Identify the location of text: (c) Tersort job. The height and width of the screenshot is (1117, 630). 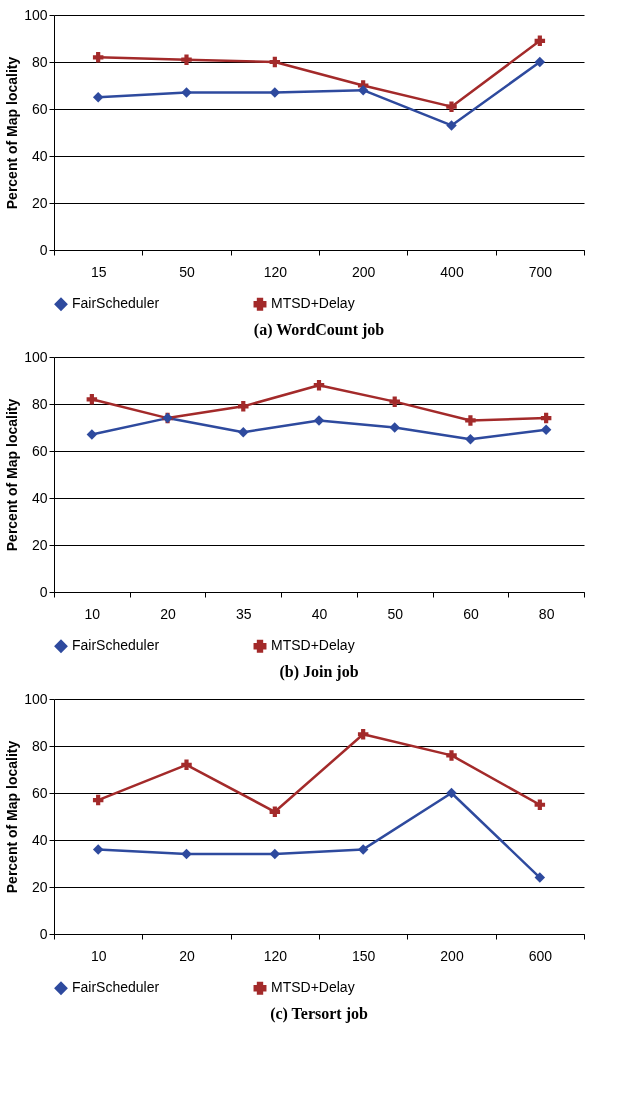
(319, 1014).